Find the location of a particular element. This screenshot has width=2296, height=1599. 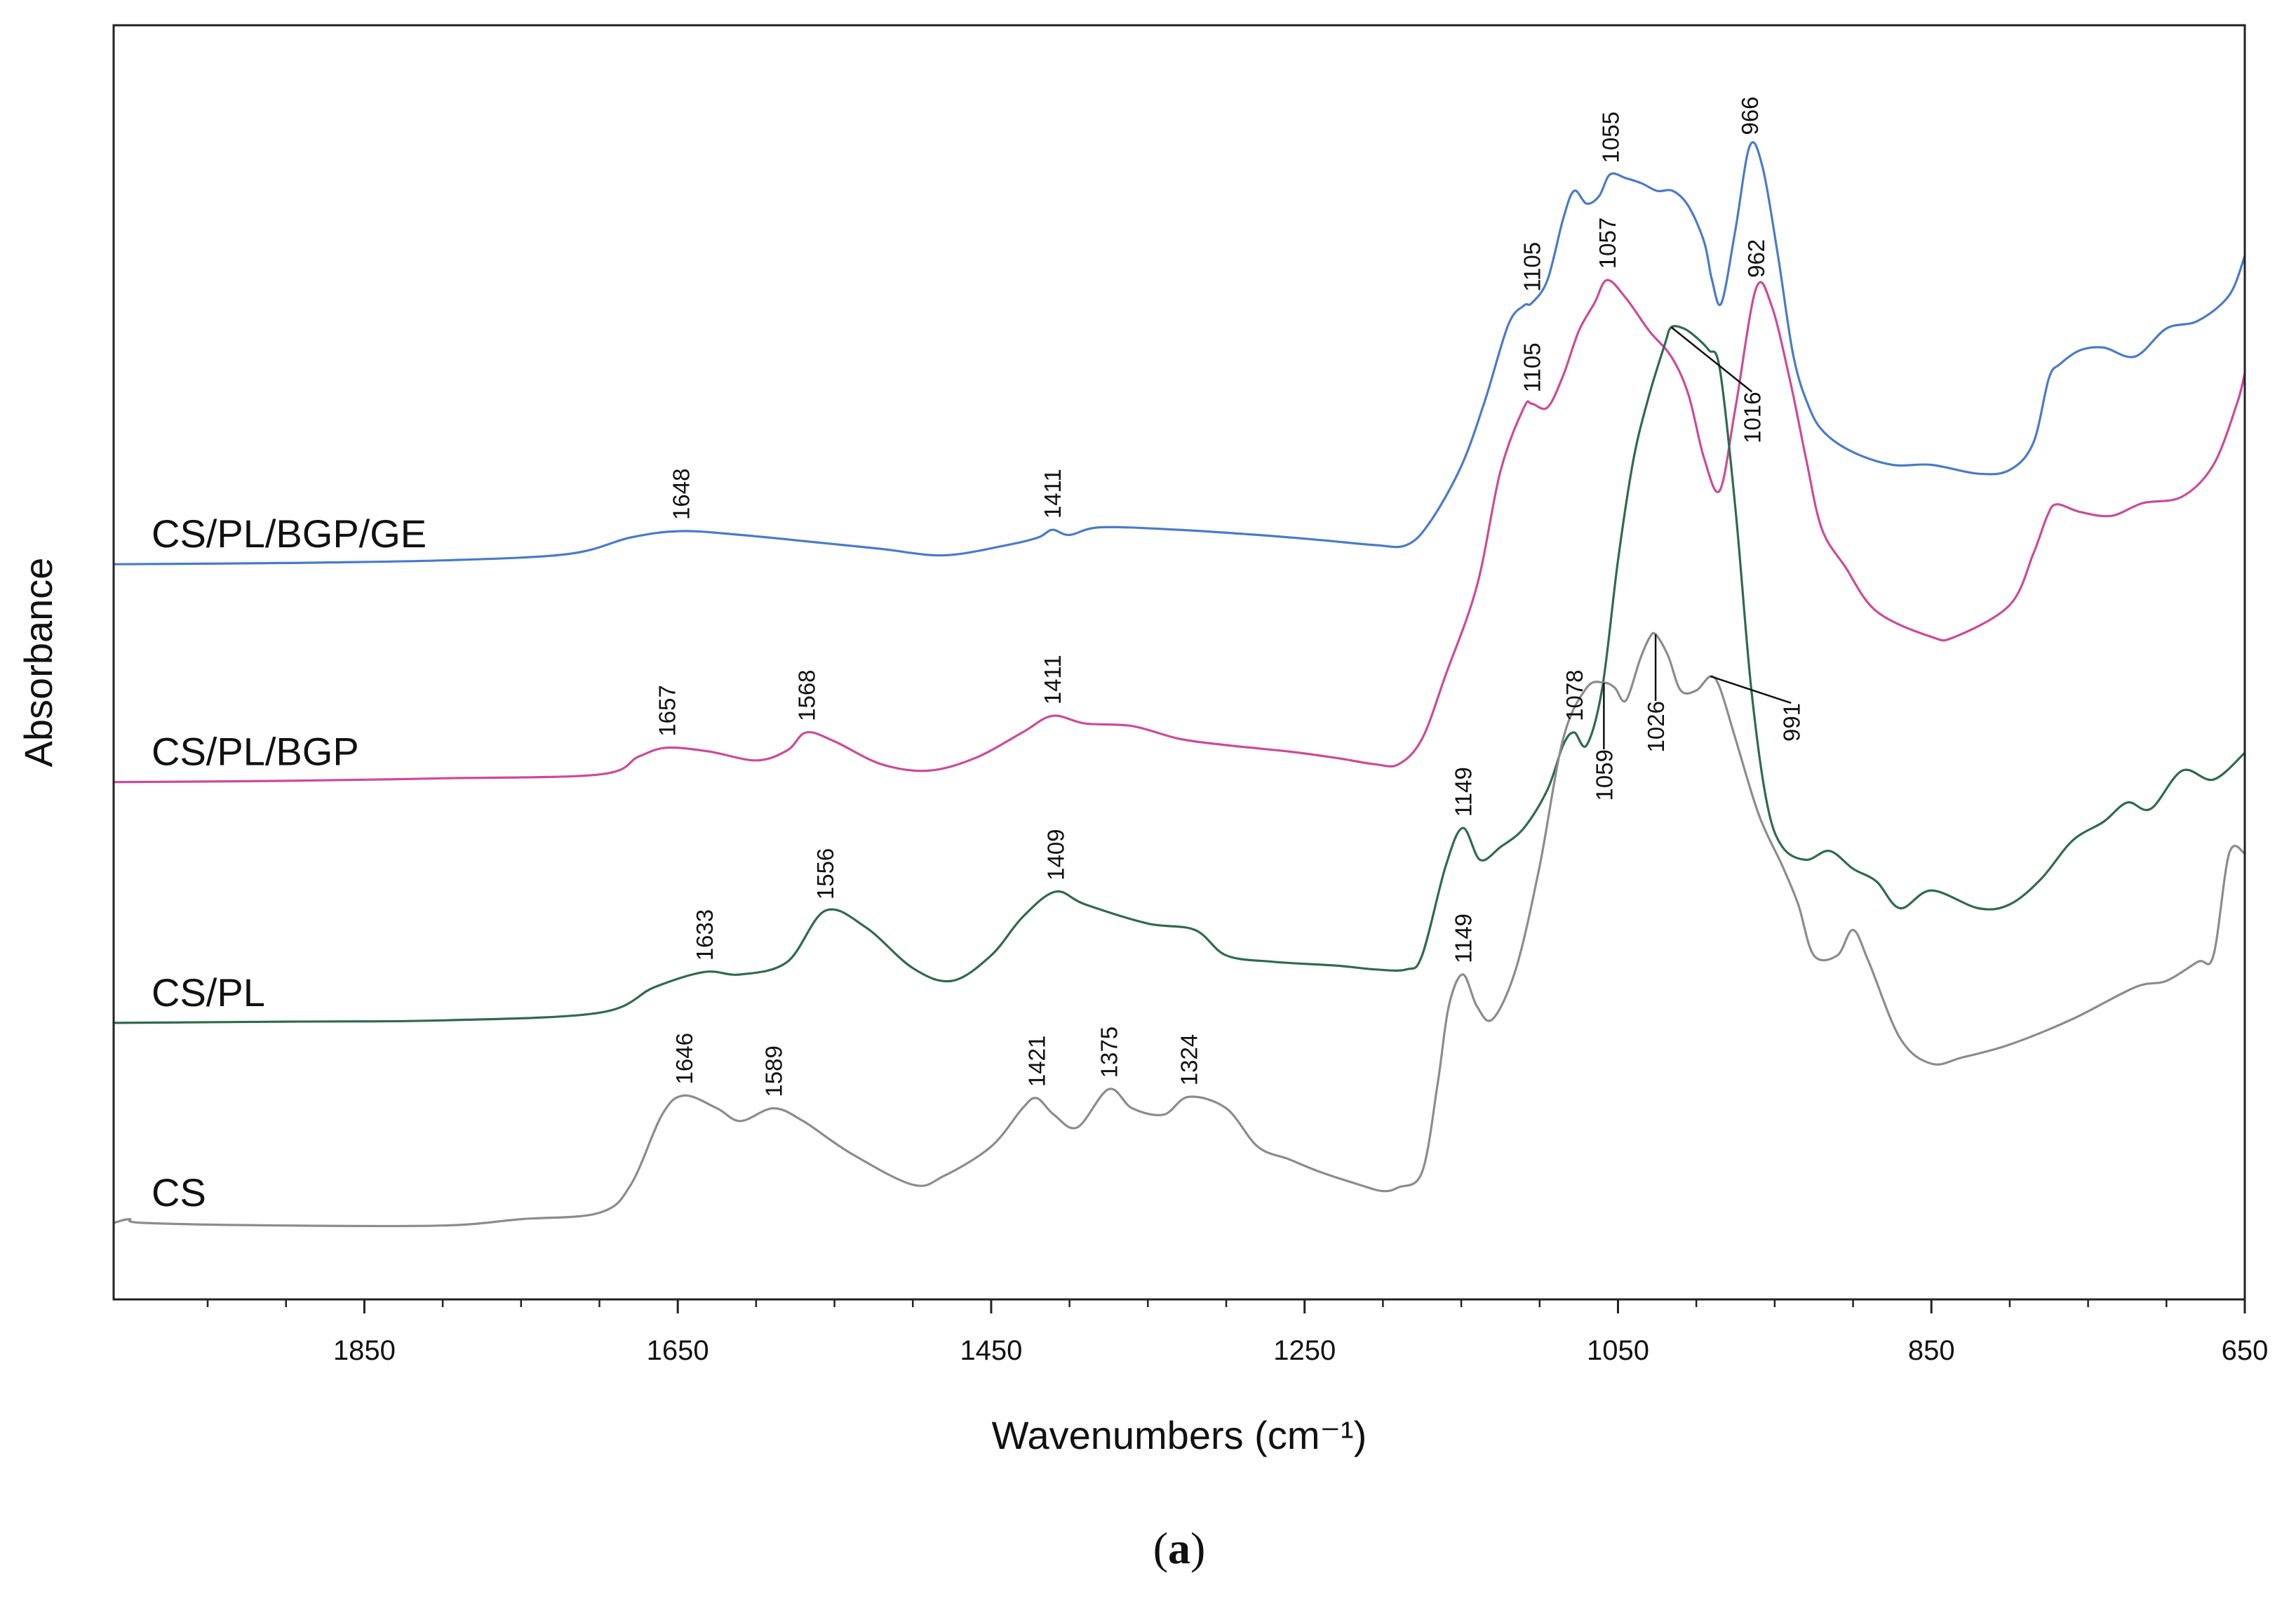

y-axis-title: Absorbance is located at coordinates (38, 663).